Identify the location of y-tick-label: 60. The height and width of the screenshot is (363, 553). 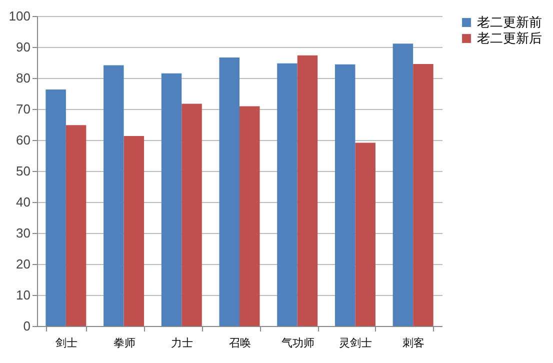
(23, 140).